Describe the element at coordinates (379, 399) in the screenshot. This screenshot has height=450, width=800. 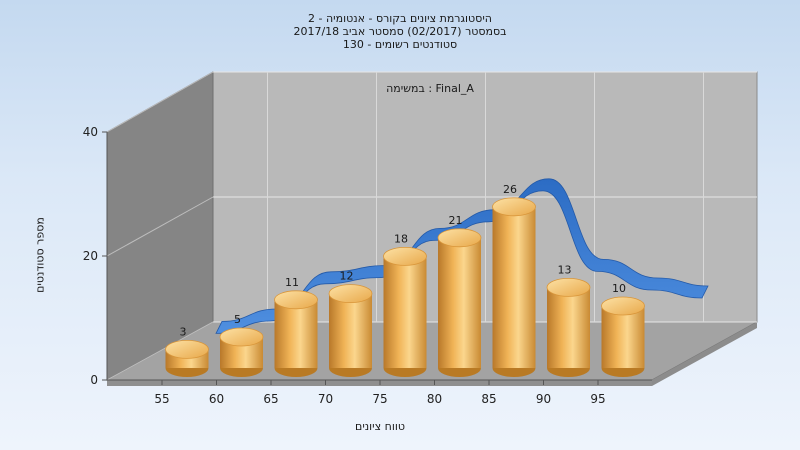
I see `x-tick-label-4: 75` at that location.